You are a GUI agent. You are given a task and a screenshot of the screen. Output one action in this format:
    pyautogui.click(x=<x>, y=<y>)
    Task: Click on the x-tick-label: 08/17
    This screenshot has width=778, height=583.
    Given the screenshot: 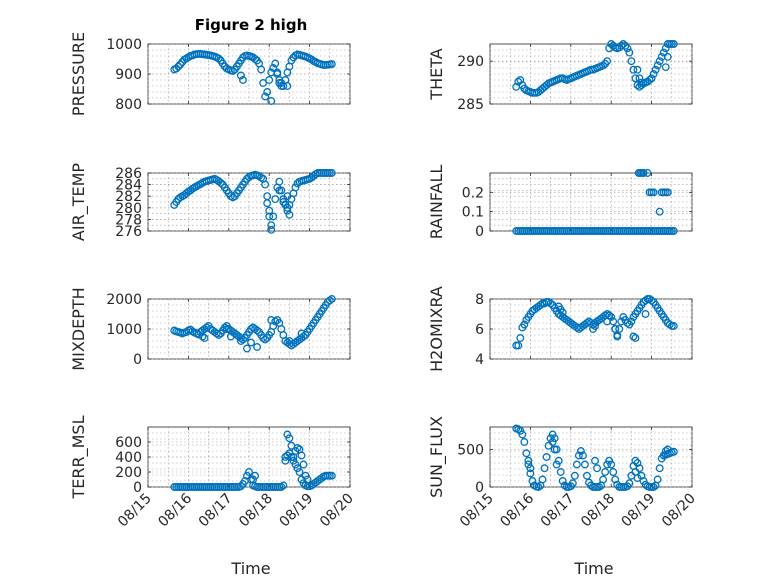 What is the action you would take?
    pyautogui.click(x=216, y=511)
    